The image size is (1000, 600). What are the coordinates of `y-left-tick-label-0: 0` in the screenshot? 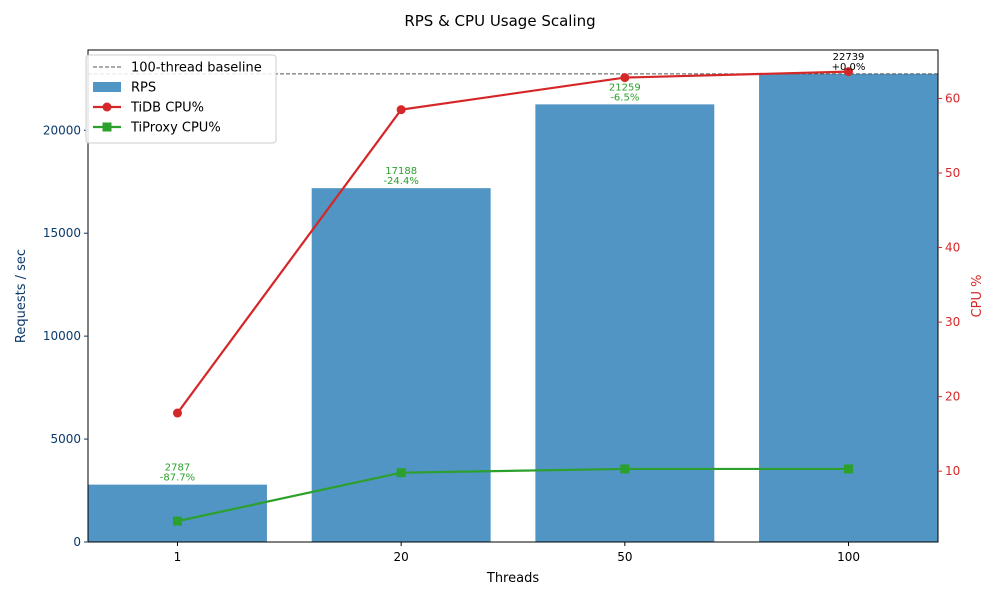 It's located at (77, 542).